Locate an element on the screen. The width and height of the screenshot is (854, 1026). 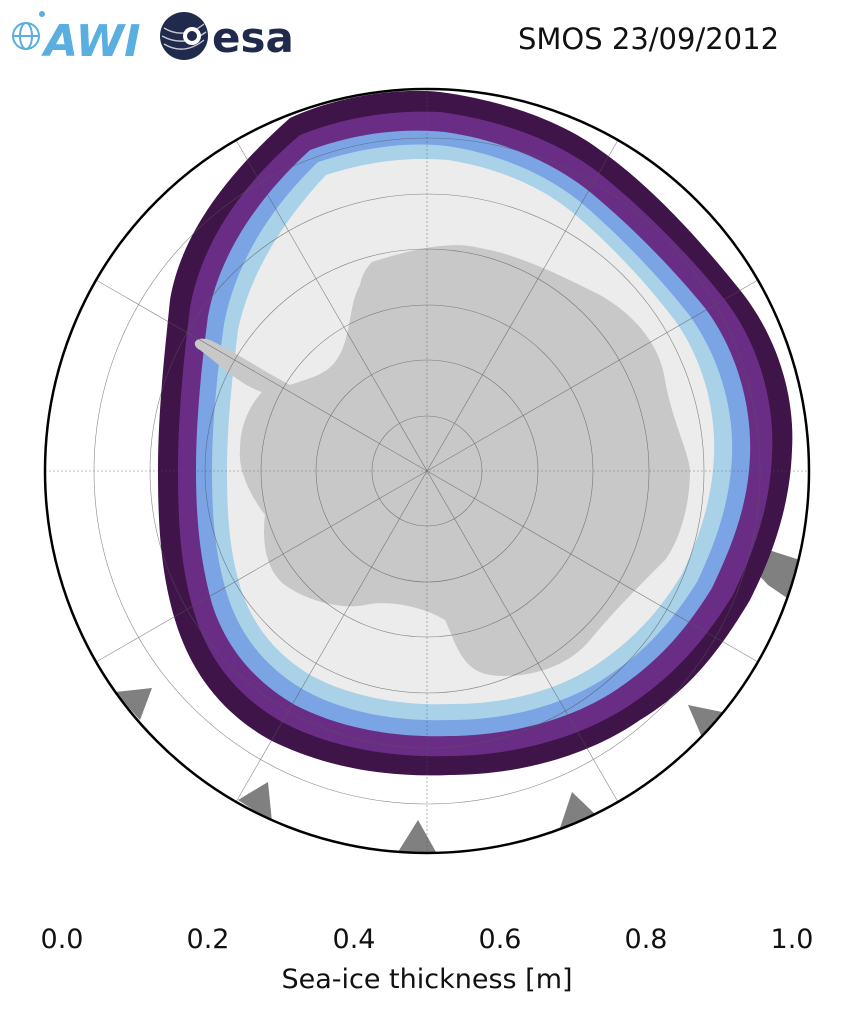
star-icon is located at coordinates (42, 14).